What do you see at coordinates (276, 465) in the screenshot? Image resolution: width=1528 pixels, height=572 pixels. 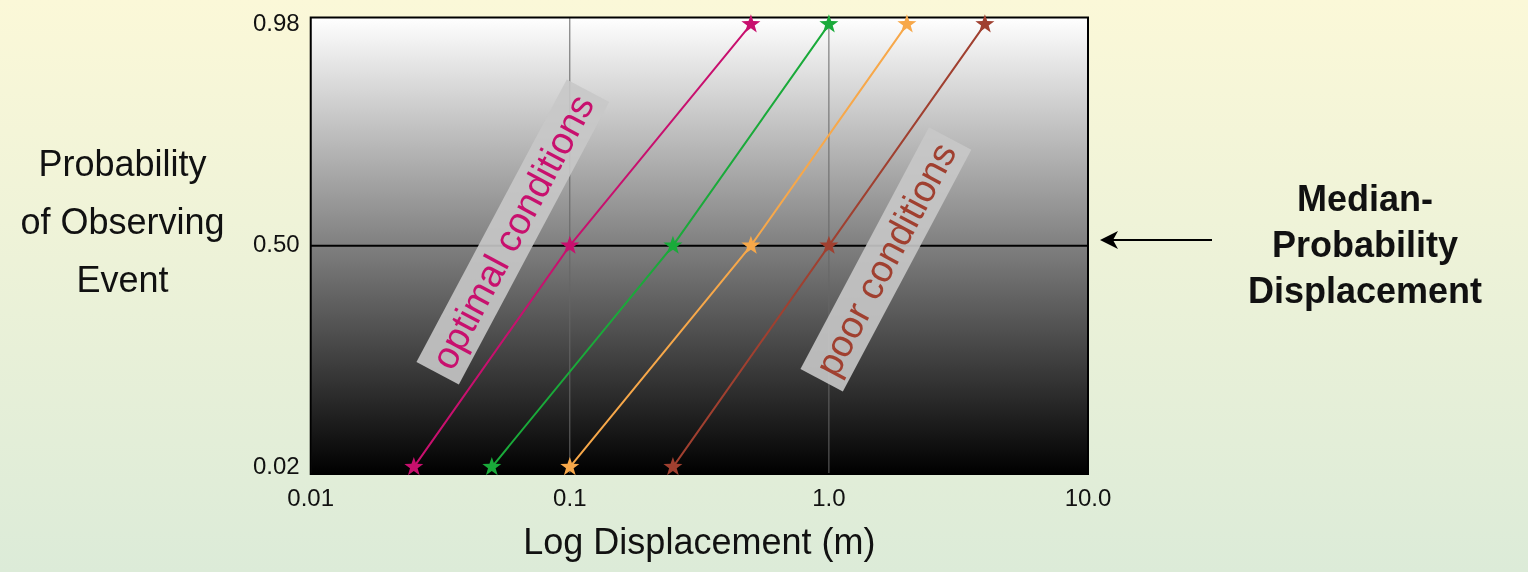 I see `y-tick-label: 0.02` at bounding box center [276, 465].